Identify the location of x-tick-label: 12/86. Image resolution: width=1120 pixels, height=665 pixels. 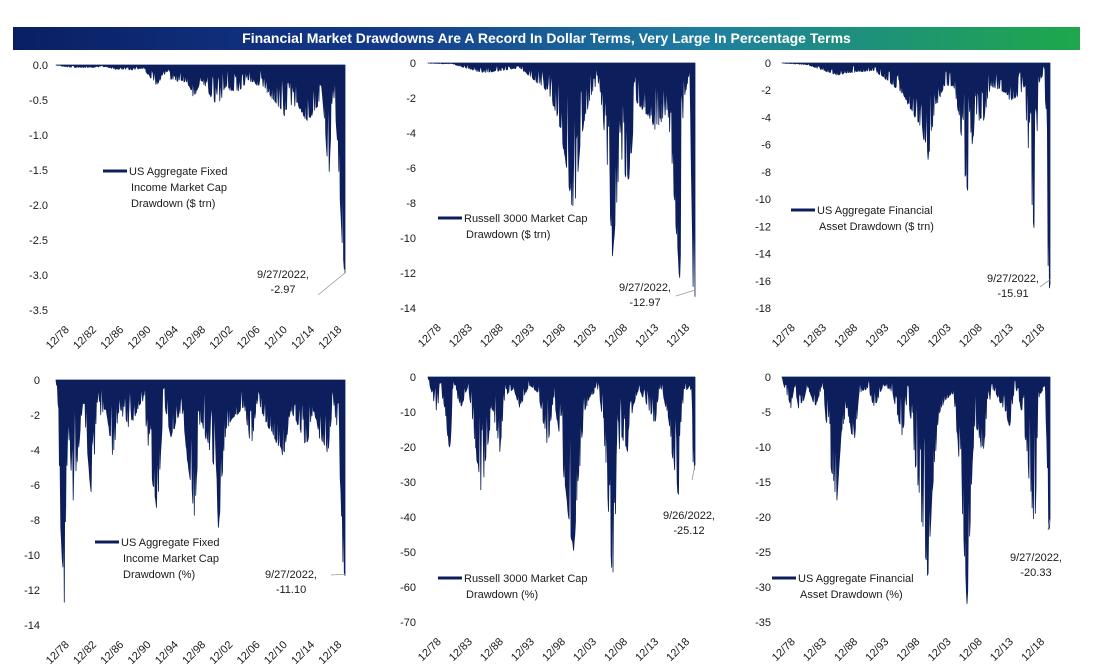
(112, 652).